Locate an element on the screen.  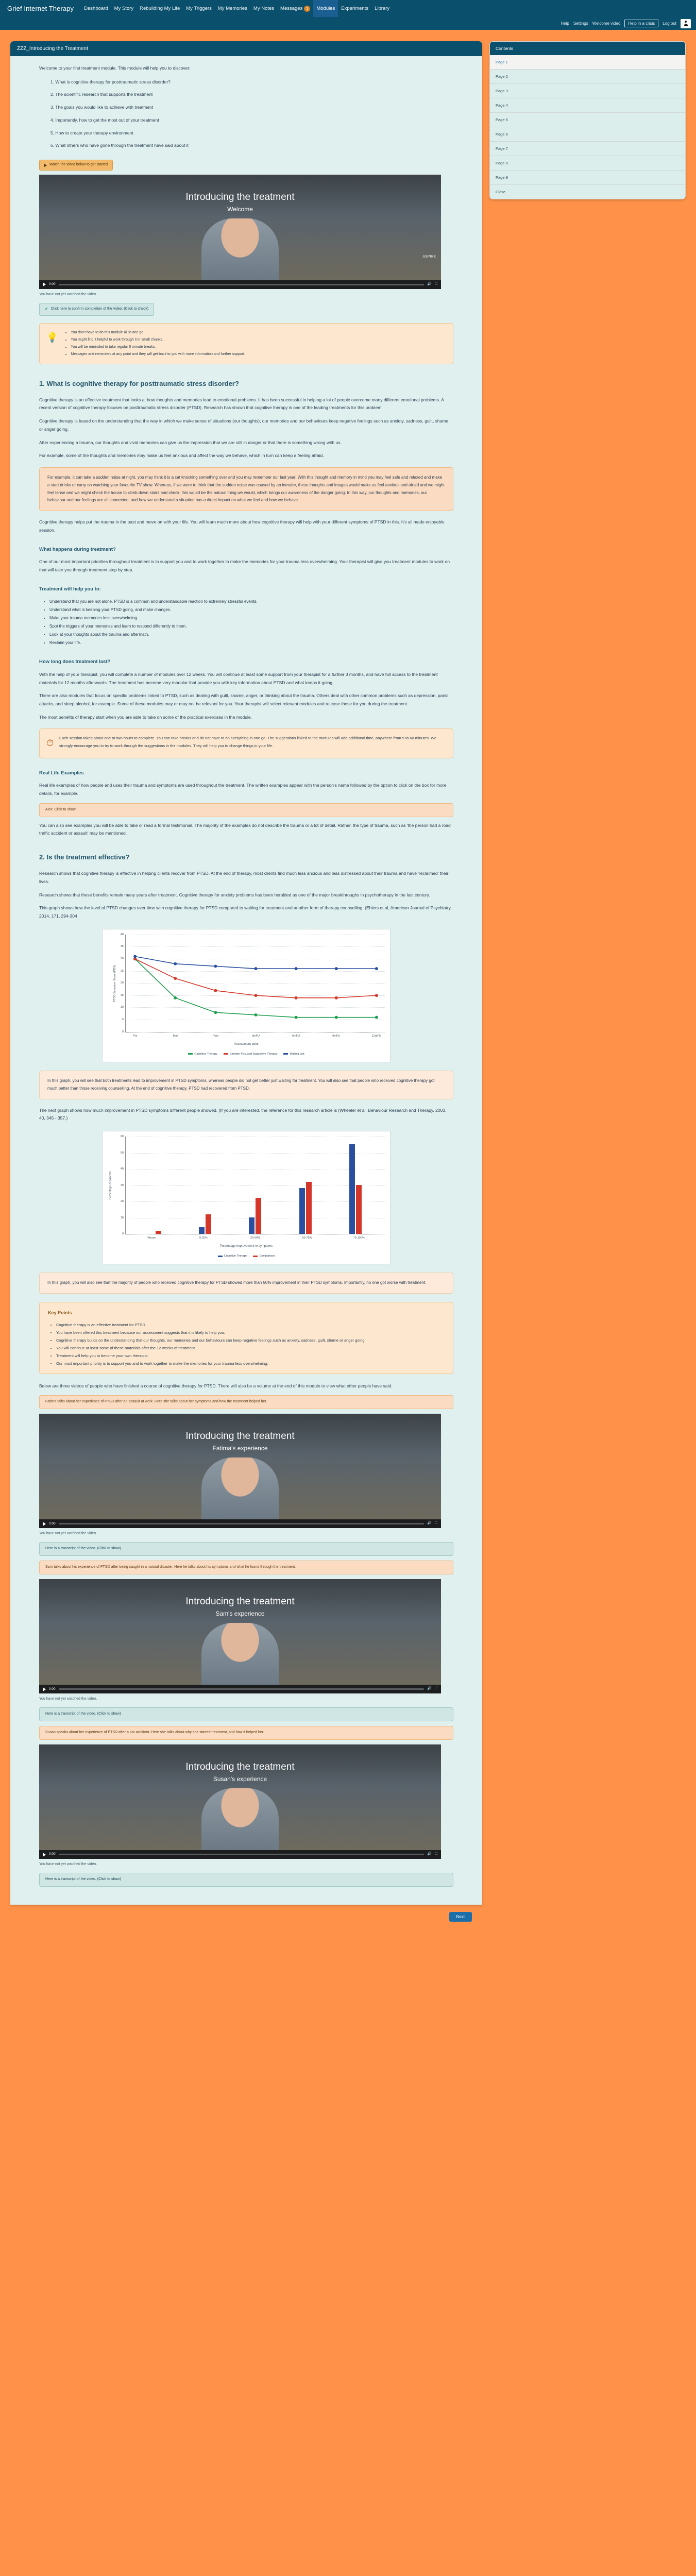
subnav-settings: Settings is located at coordinates (580, 23).